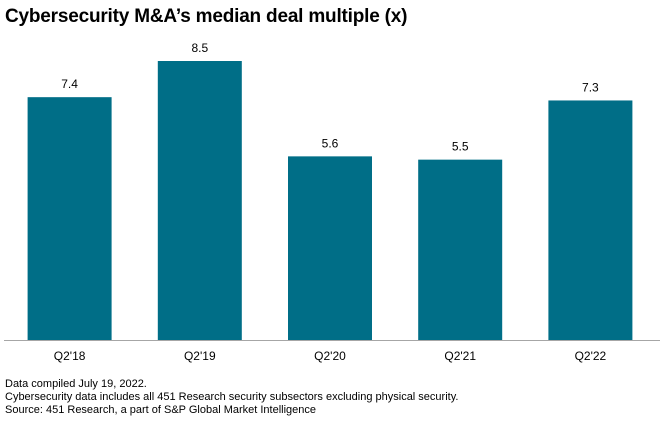  Describe the element at coordinates (330, 248) in the screenshot. I see `bar-Q2'20` at that location.